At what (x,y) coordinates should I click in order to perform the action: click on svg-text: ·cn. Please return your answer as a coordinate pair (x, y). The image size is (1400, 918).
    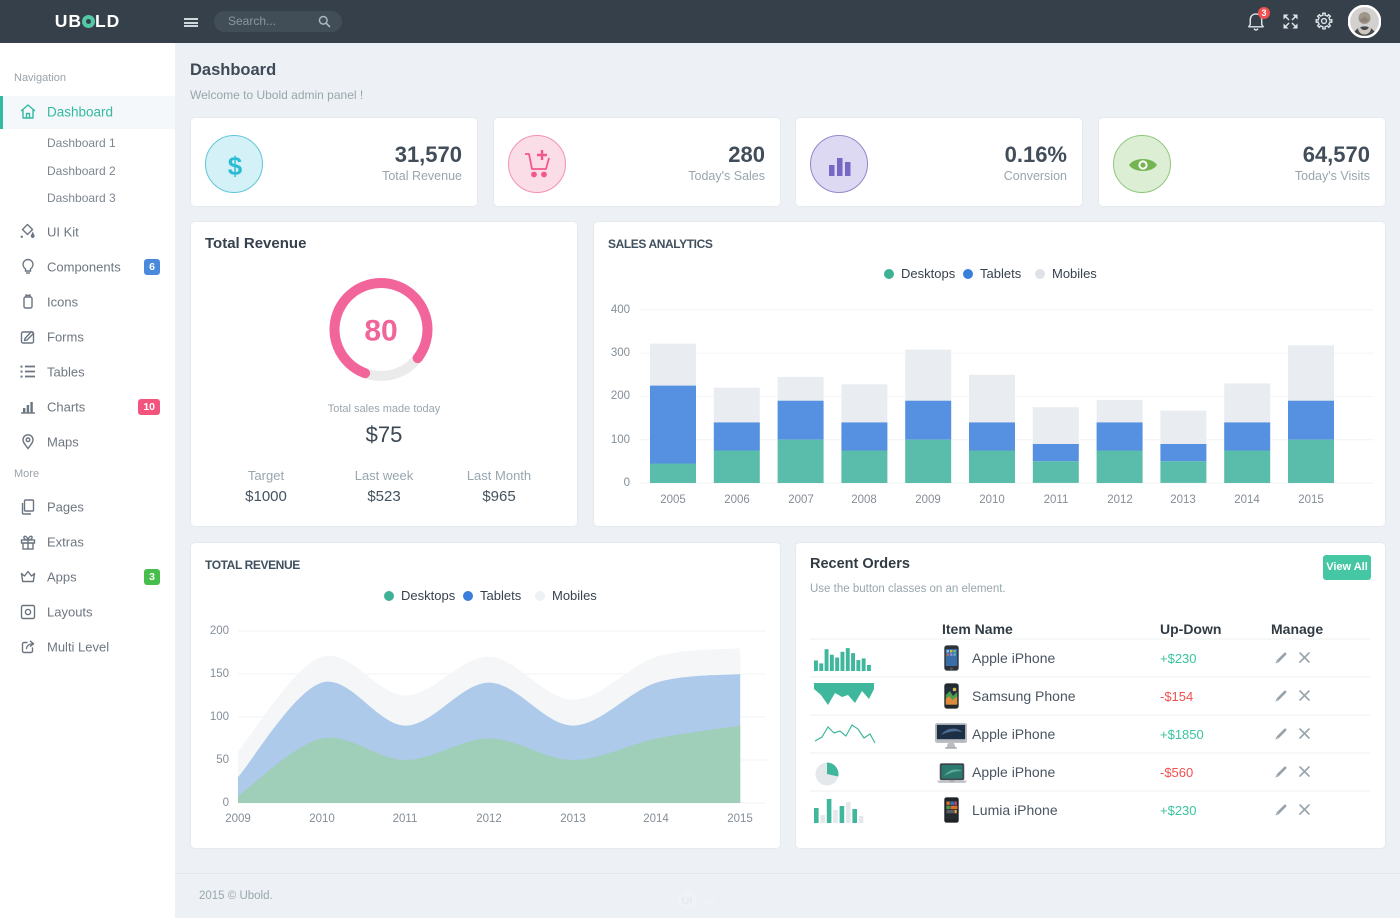
    Looking at the image, I should click on (709, 902).